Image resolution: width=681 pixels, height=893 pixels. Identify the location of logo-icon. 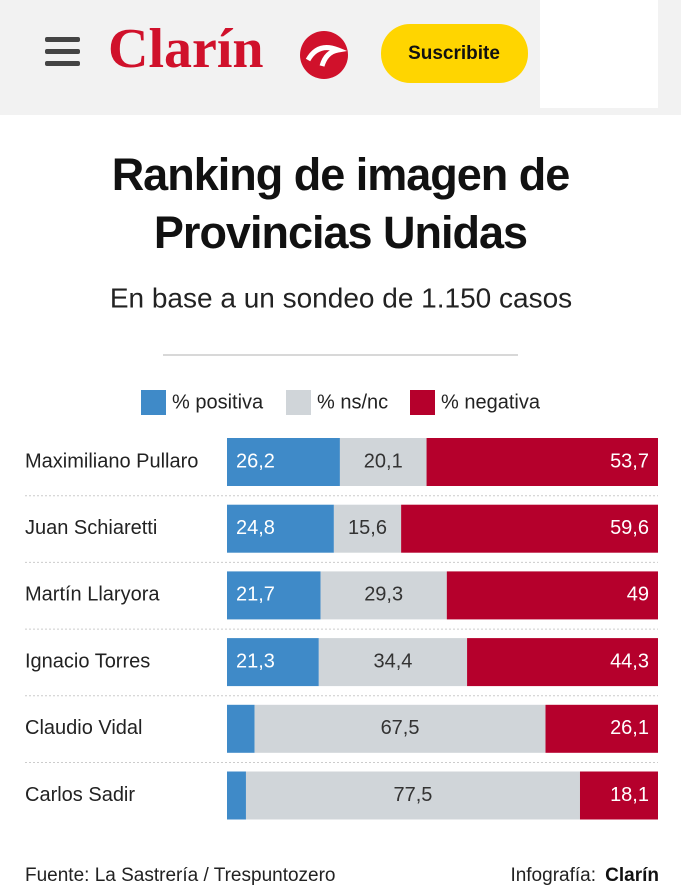
(324, 55).